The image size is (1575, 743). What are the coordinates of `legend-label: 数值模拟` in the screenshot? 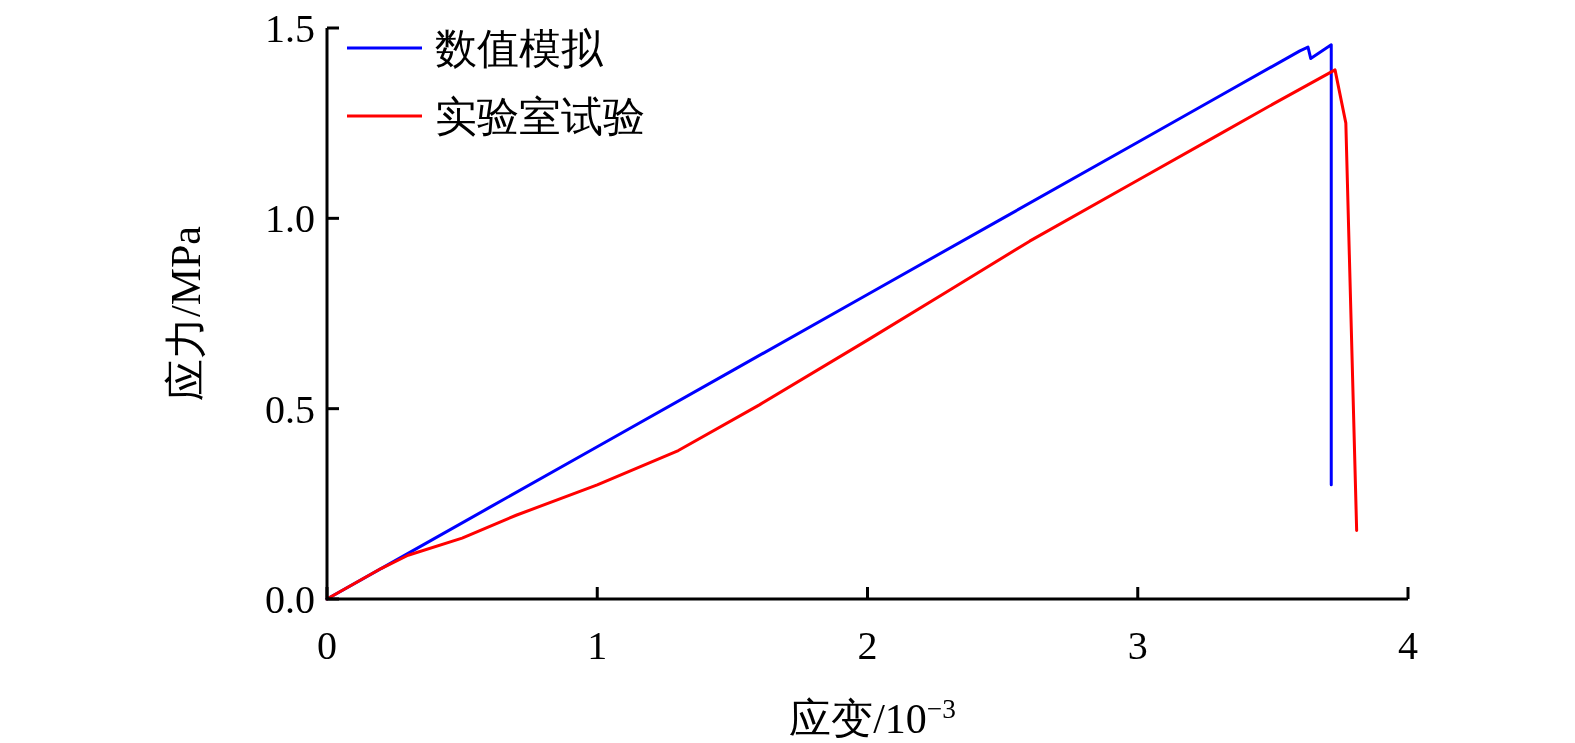 It's located at (519, 49).